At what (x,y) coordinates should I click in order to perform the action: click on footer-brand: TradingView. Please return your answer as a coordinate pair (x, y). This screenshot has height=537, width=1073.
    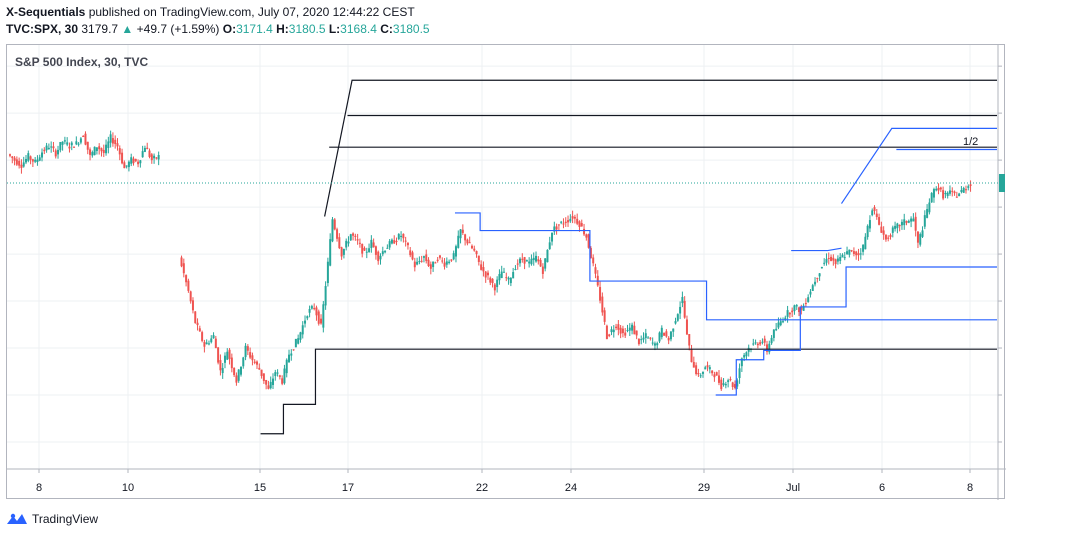
    Looking at the image, I should click on (65, 519).